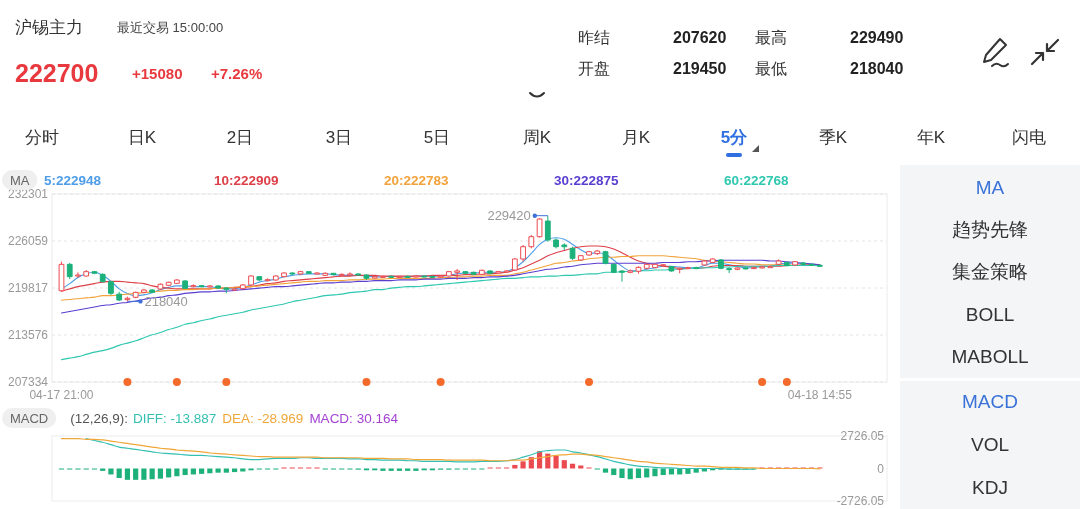  What do you see at coordinates (246, 180) in the screenshot?
I see `text: 10:222909` at bounding box center [246, 180].